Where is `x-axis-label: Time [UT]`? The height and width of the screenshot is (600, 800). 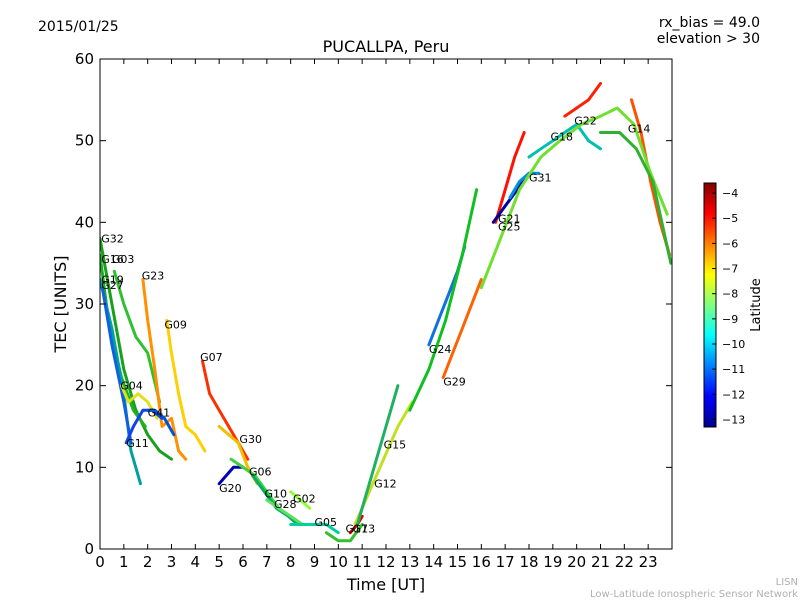
x-axis-label: Time [UT] is located at coordinates (385, 584).